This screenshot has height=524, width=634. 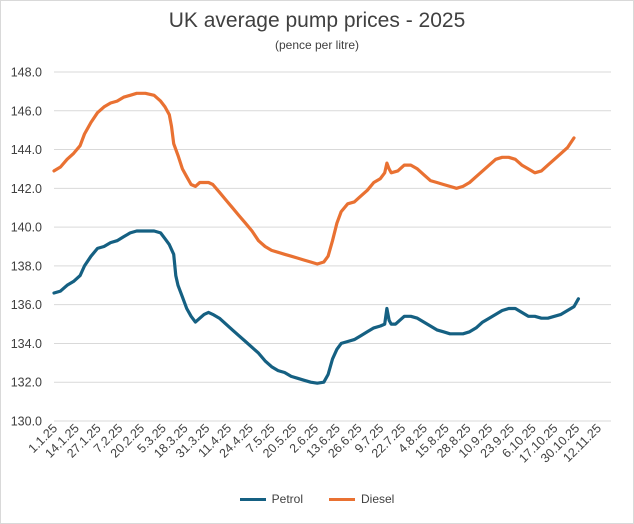 What do you see at coordinates (26, 266) in the screenshot?
I see `y-tick-label: 138.0` at bounding box center [26, 266].